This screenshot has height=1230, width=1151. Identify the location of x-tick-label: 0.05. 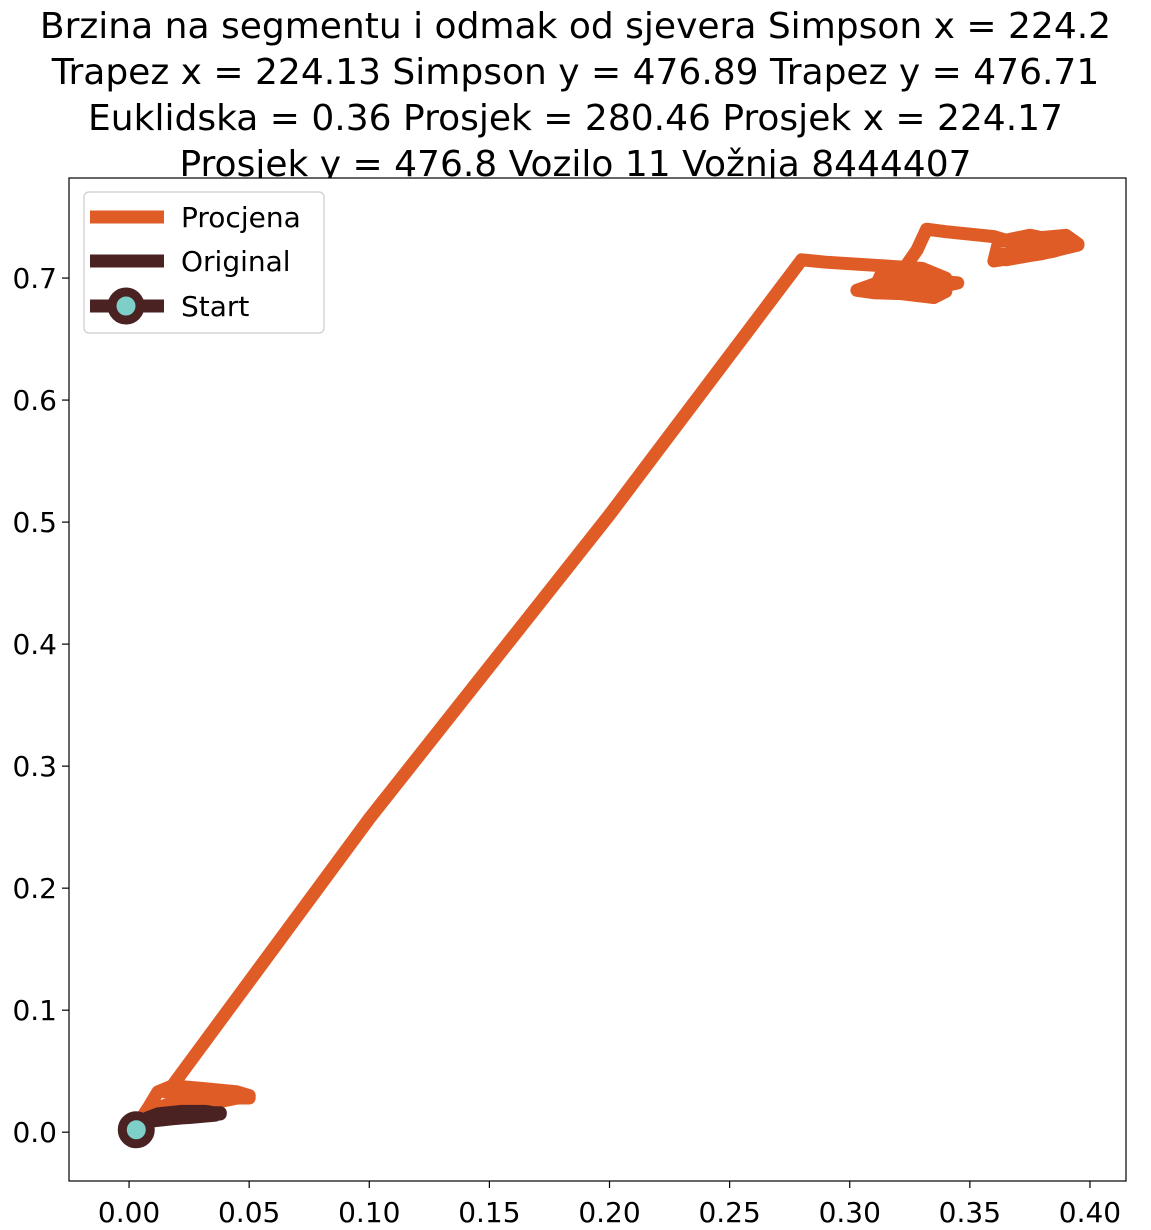
(249, 1212).